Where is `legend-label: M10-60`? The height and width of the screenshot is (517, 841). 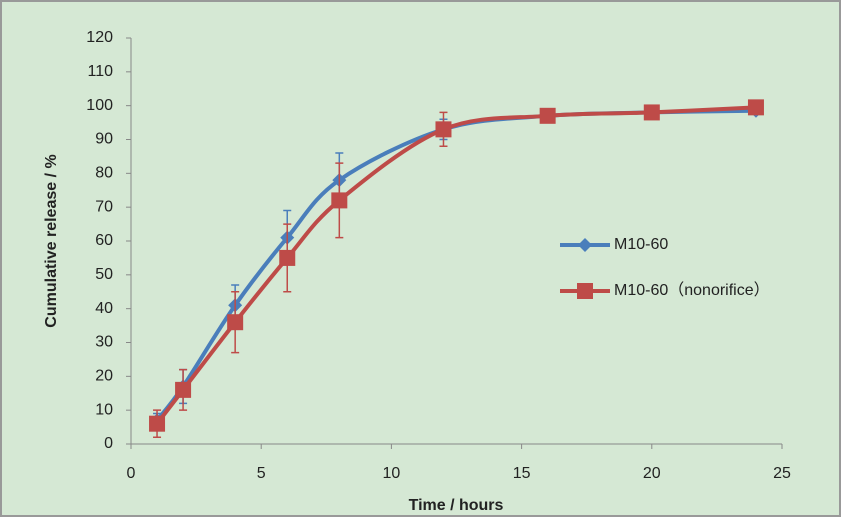 legend-label: M10-60 is located at coordinates (641, 244).